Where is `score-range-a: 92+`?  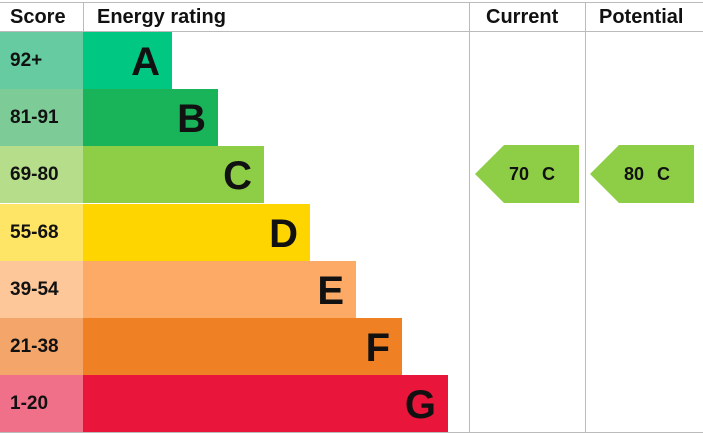 score-range-a: 92+ is located at coordinates (41, 60).